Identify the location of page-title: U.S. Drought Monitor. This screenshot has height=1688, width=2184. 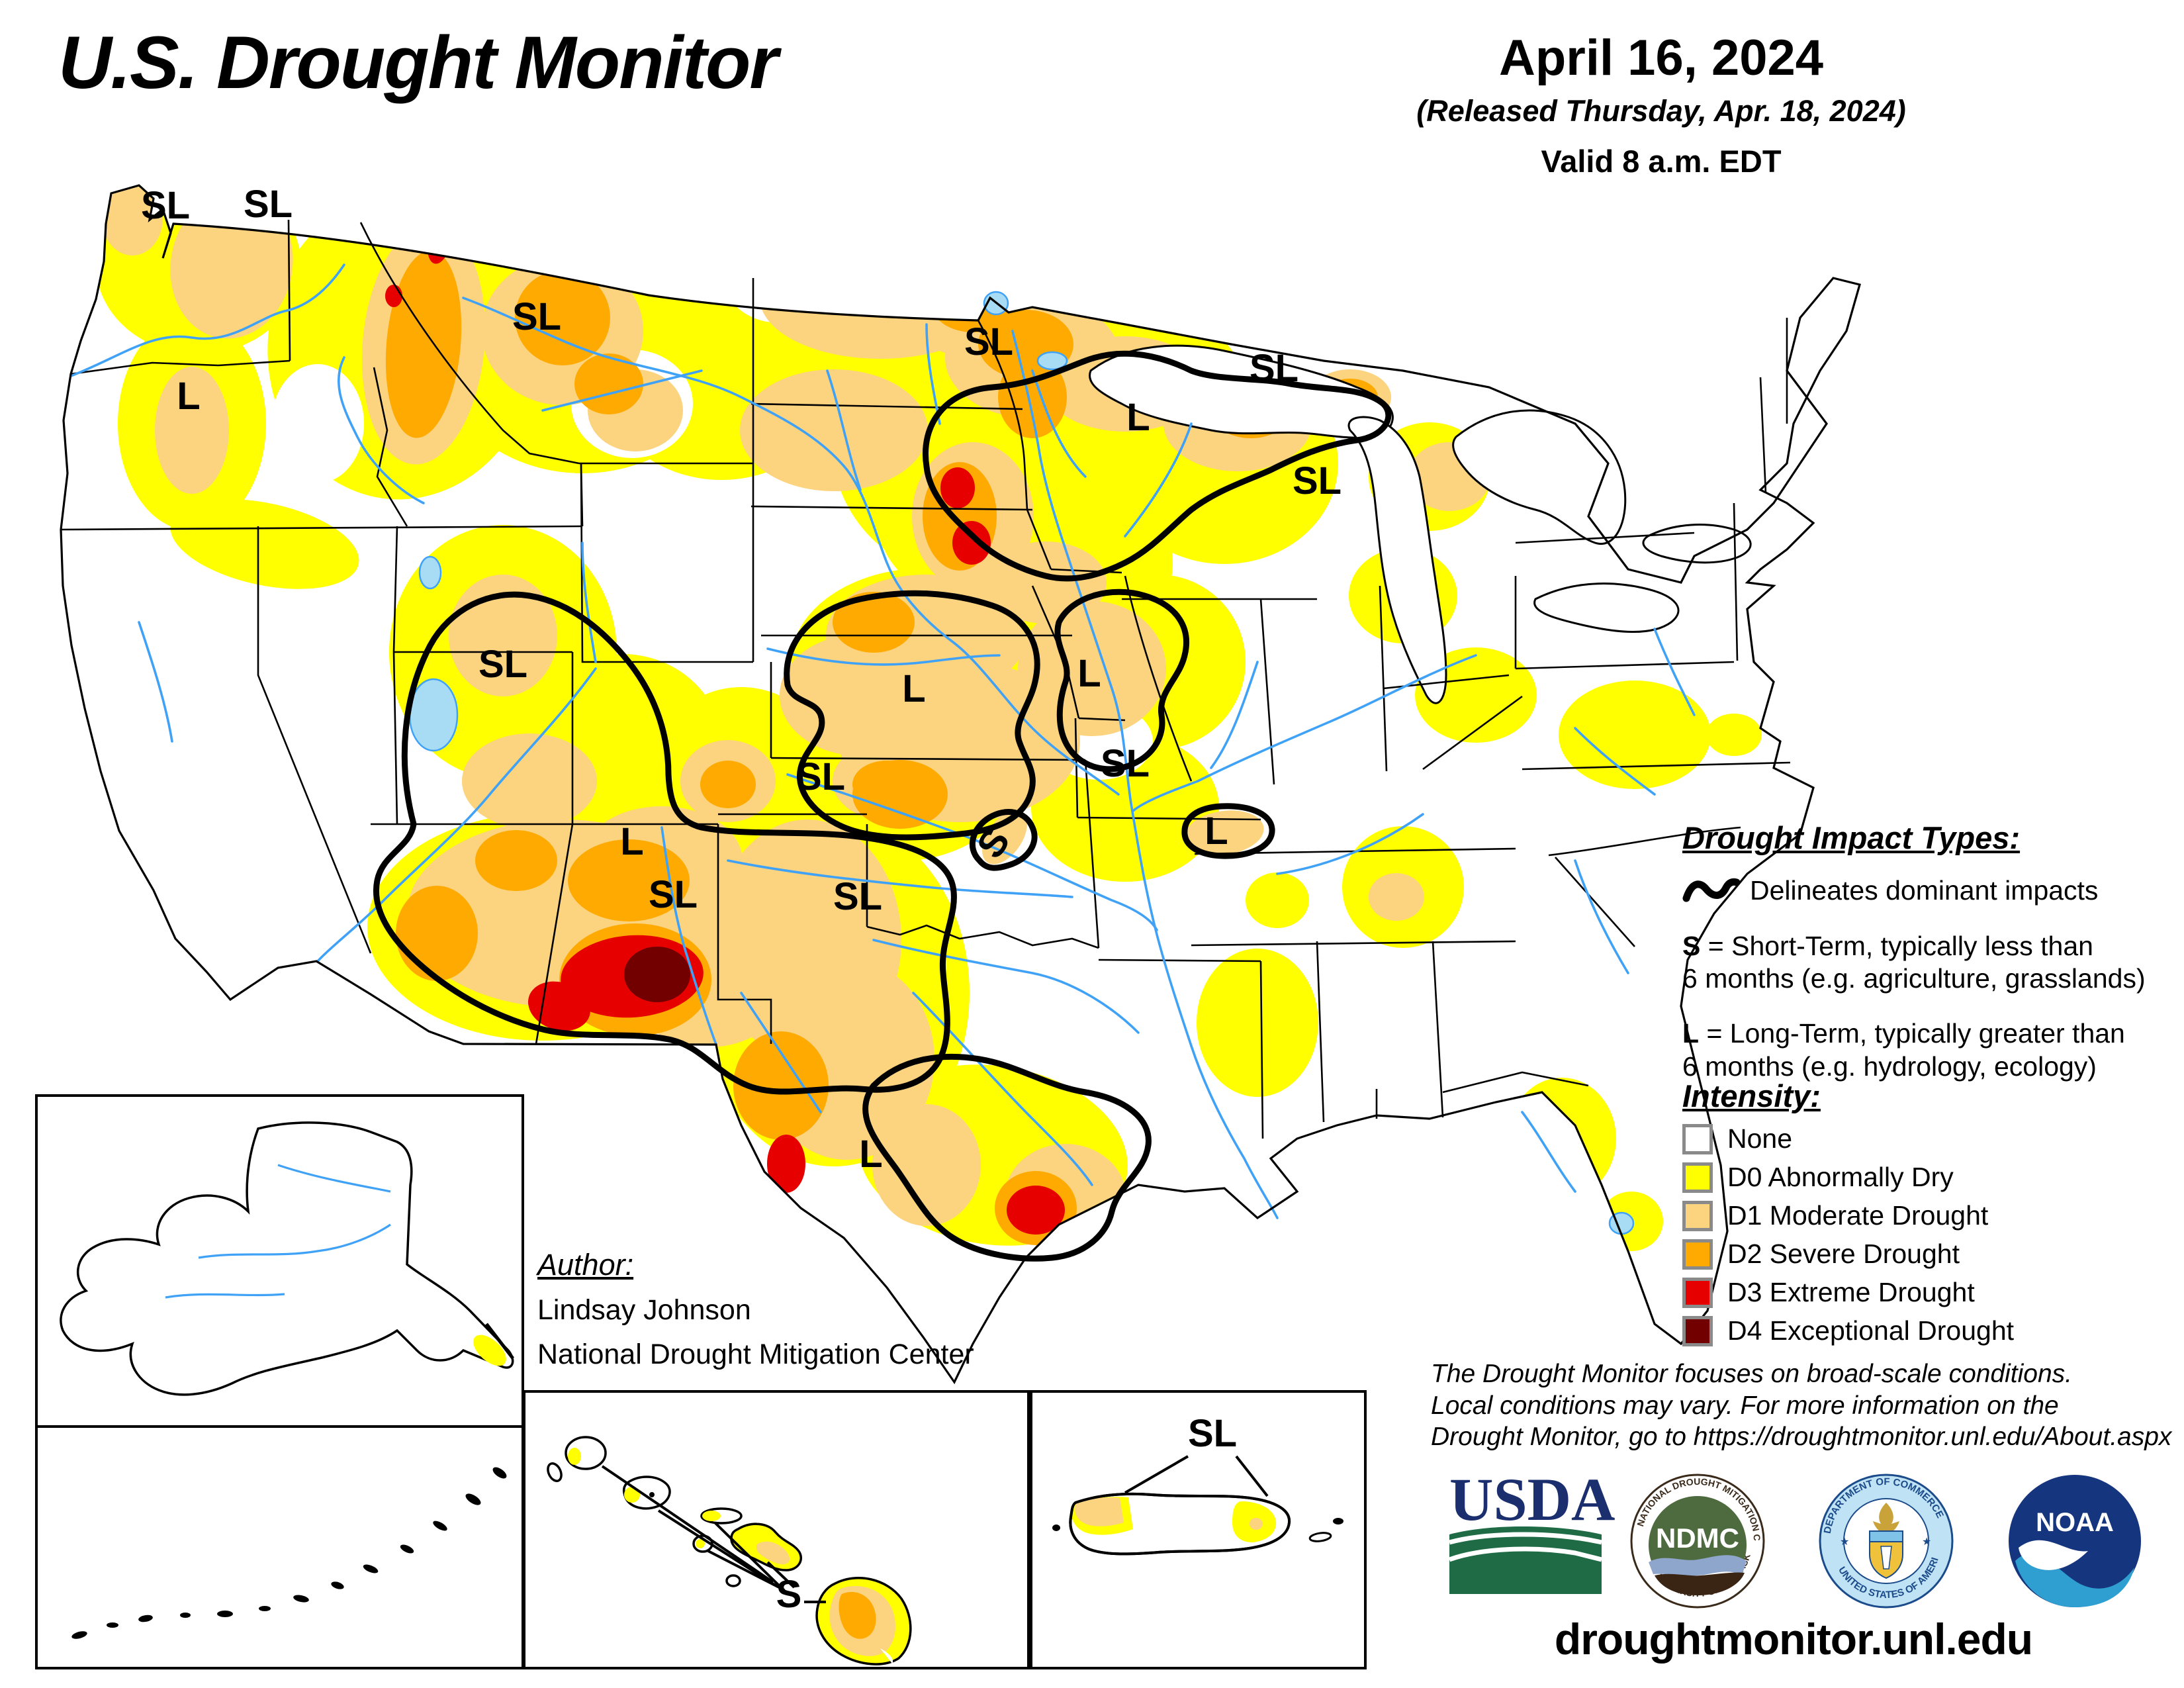
(418, 62).